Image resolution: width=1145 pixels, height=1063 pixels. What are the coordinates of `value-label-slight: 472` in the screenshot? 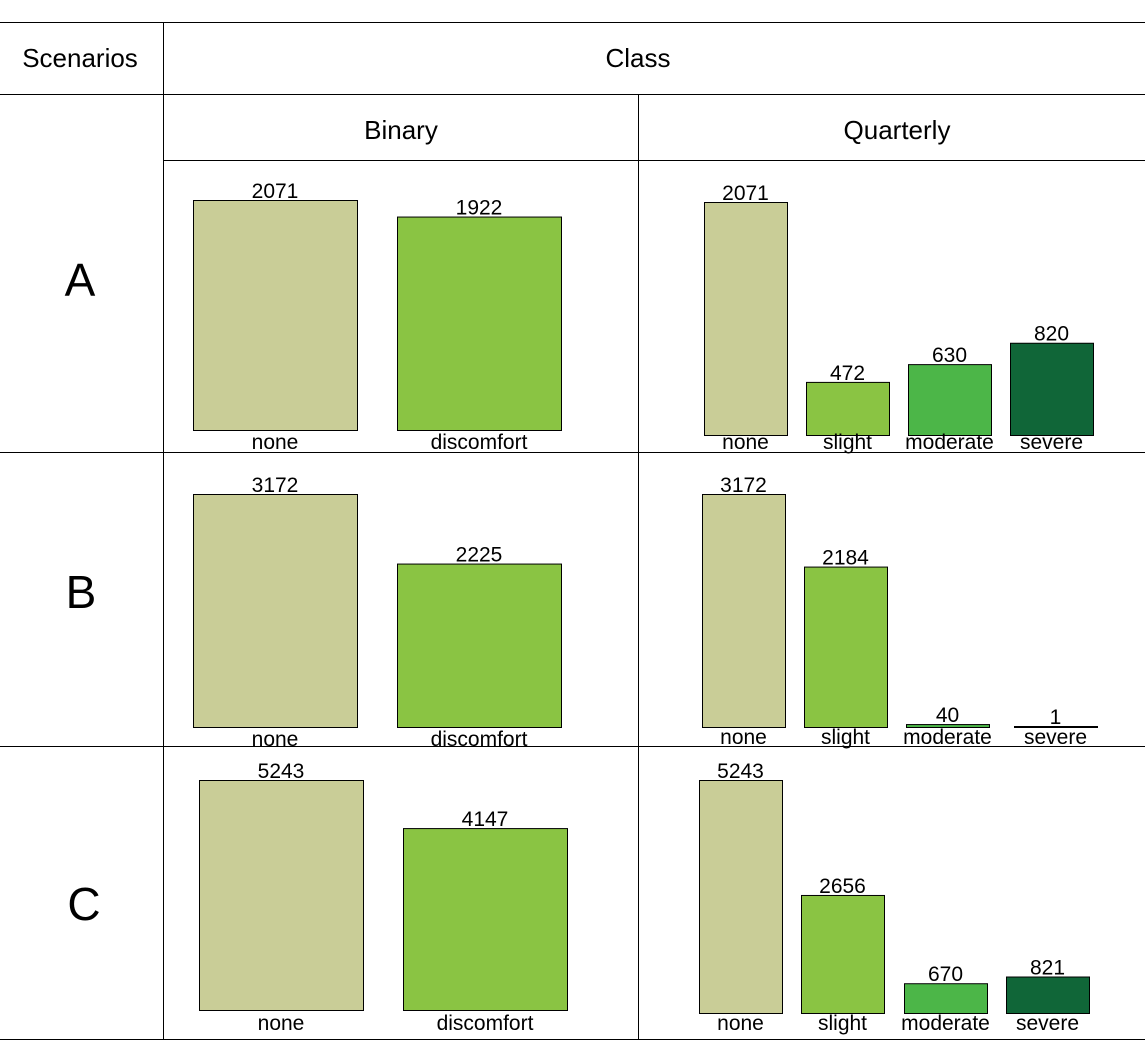 It's located at (847, 373).